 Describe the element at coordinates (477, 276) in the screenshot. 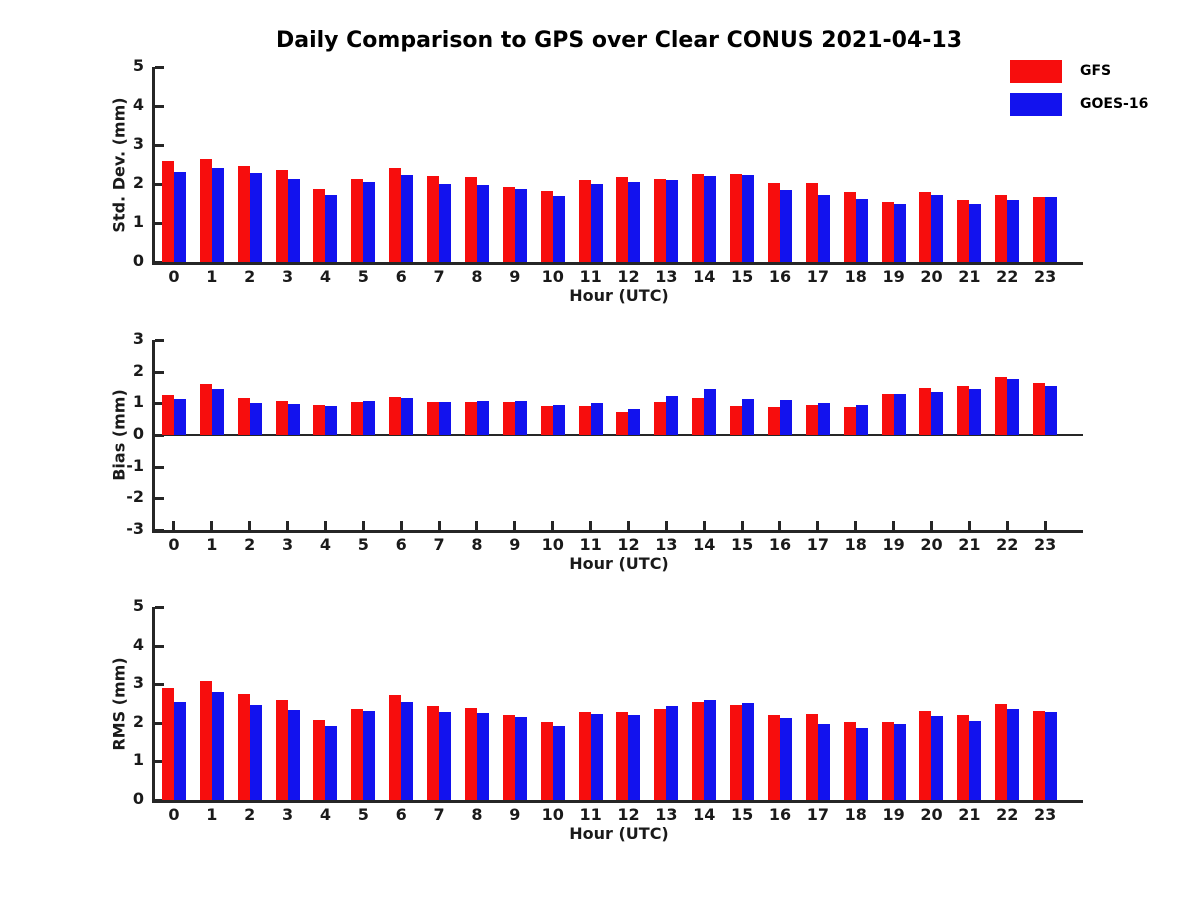

I see `x-tick-label: 8` at that location.